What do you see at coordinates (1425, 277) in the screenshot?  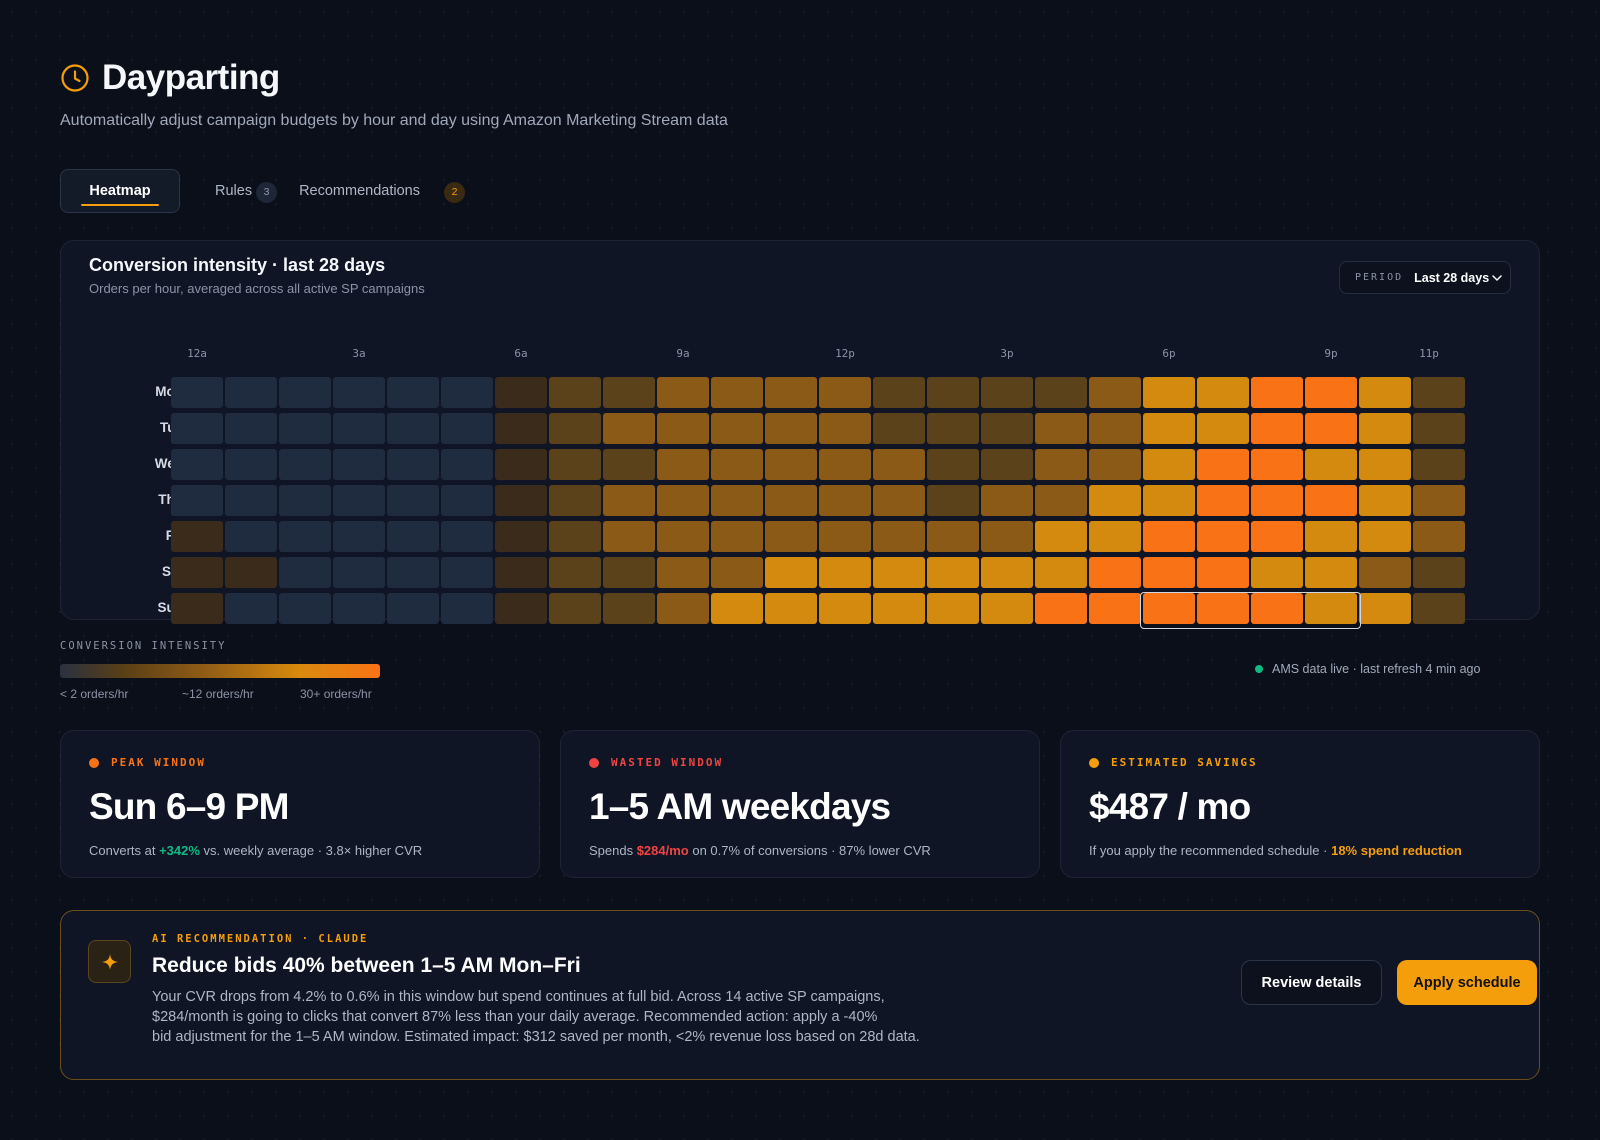 I see `period-select: PERIOD Last 28 days` at bounding box center [1425, 277].